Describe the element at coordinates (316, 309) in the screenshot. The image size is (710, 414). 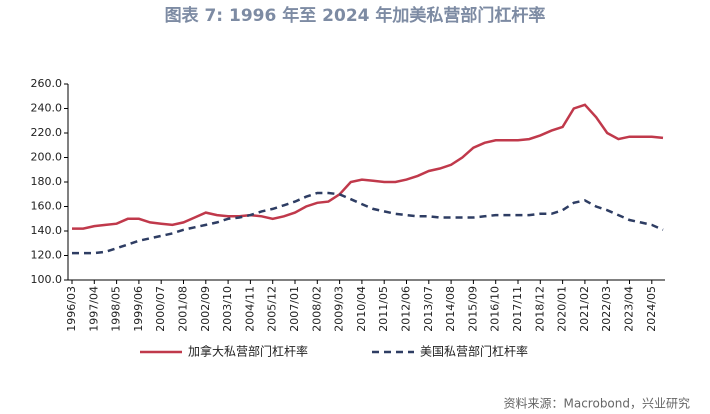
I see `x-tick-label: 2008/02` at that location.